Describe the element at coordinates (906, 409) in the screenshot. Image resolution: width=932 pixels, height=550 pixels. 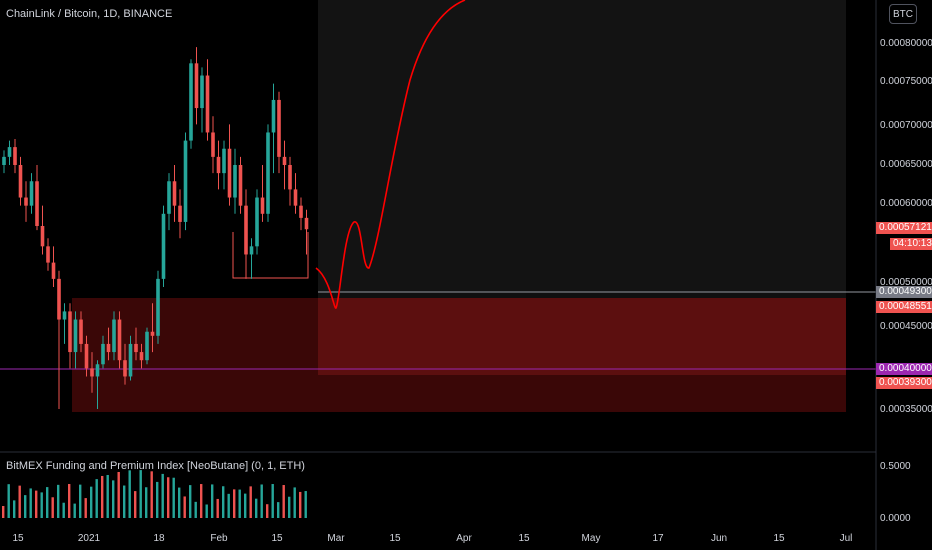
I see `y-tick: 0.00035000` at that location.